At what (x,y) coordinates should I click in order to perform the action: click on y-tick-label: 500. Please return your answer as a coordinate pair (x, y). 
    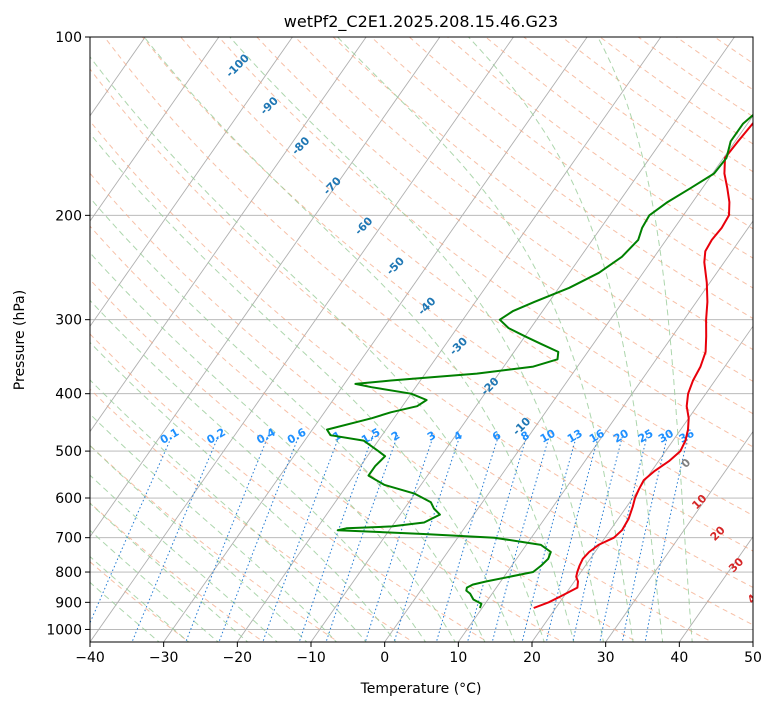
    Looking at the image, I should click on (68, 452).